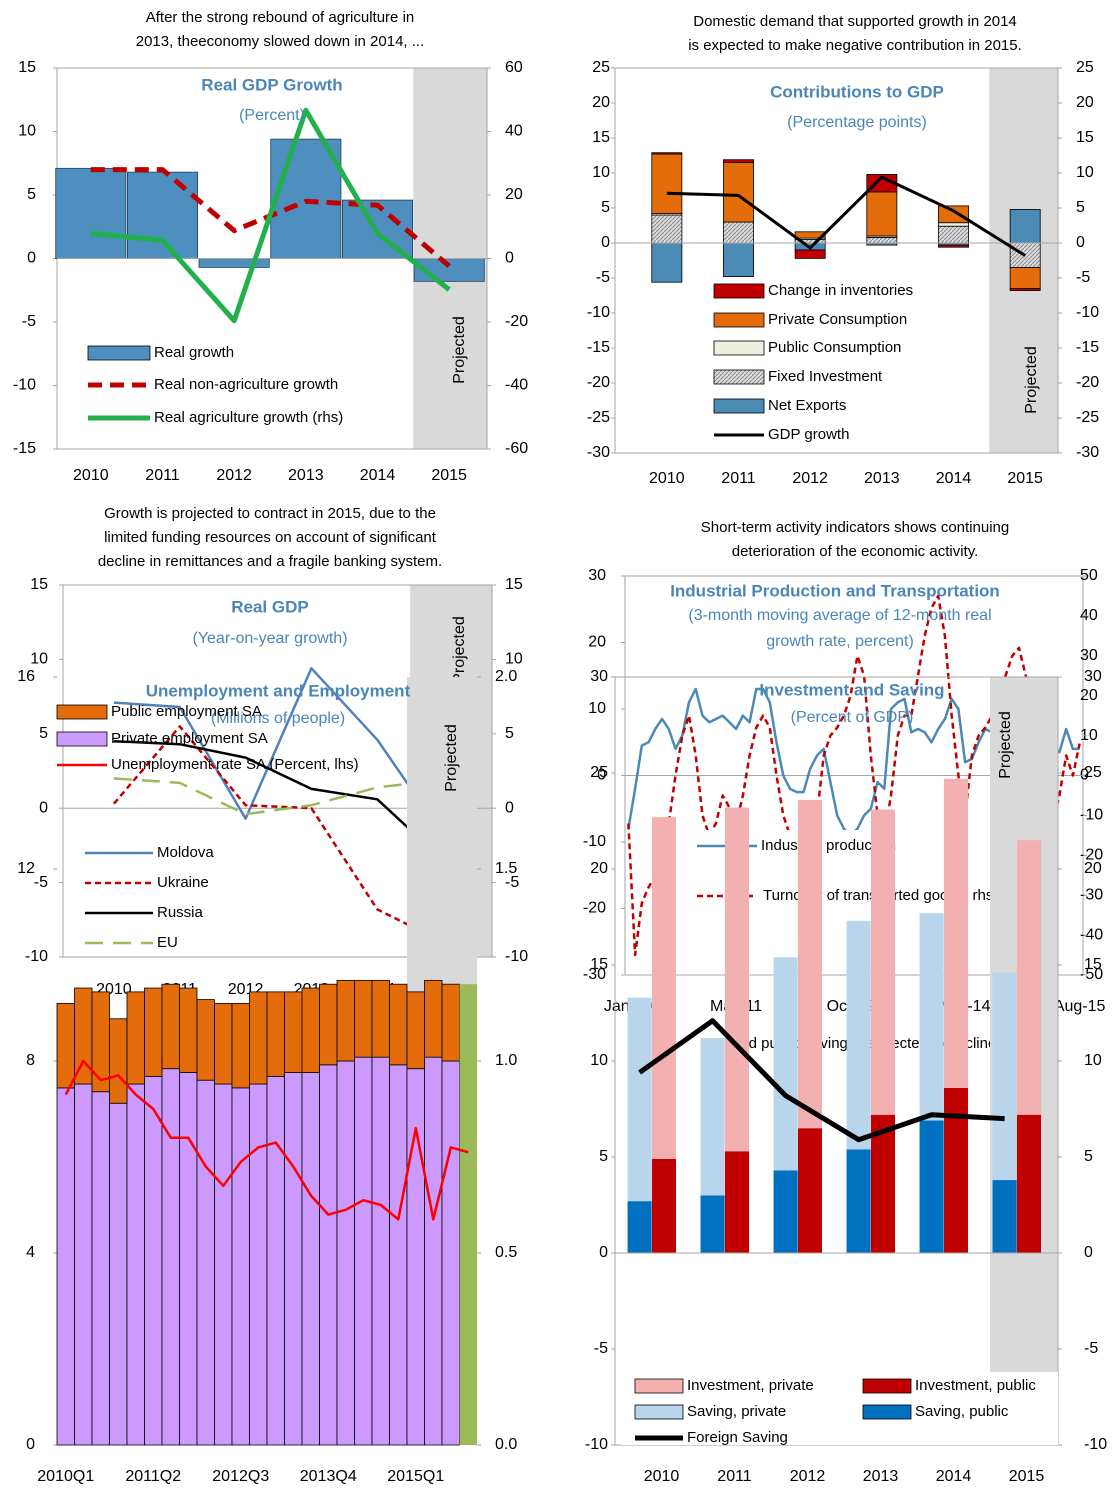 This screenshot has width=1114, height=1490. I want to click on y-tick-label: -20, so click(598, 382).